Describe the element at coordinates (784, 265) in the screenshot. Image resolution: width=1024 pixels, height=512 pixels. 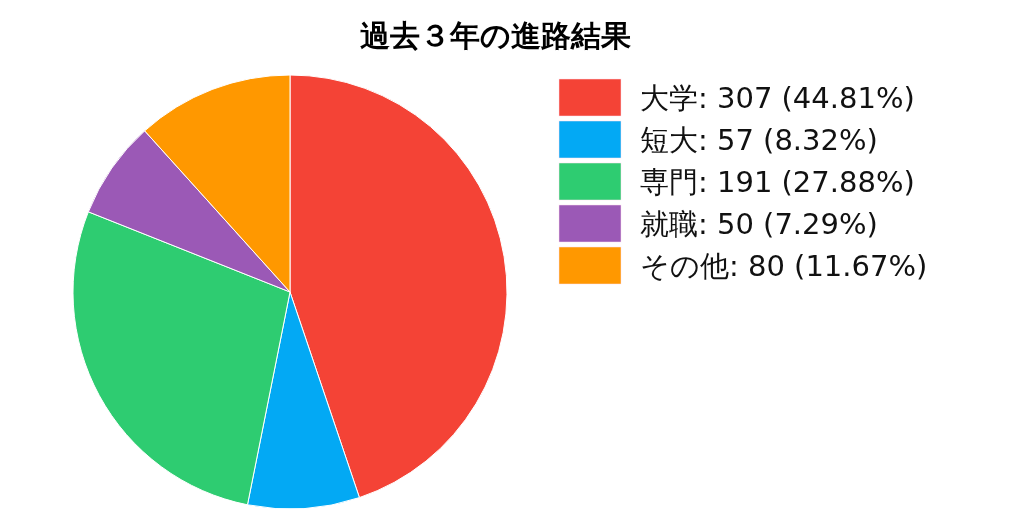
I see `legend-label: その他: 80 (11.67%)` at that location.